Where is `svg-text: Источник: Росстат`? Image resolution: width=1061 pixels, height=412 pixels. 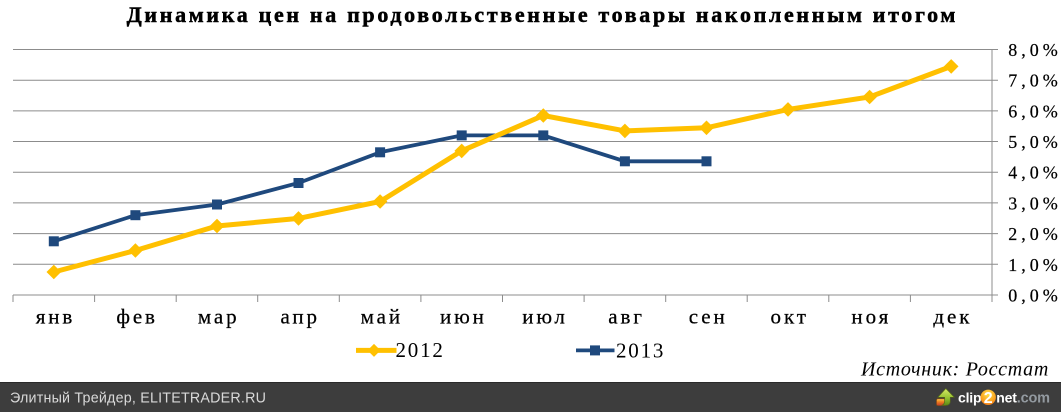
svg-text: Источник: Росстат is located at coordinates (954, 370).